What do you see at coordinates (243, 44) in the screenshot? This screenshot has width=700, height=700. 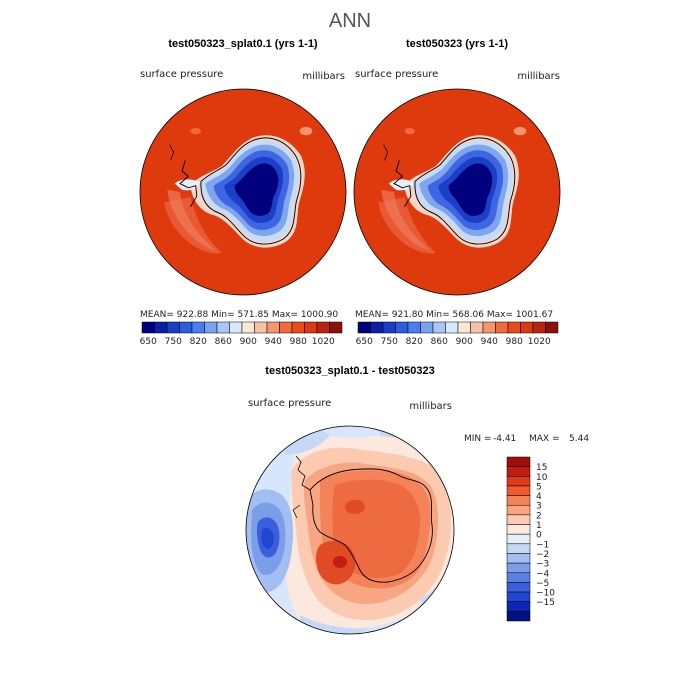 I see `panel-title: test050323_splat0.1 (yrs 1-1)` at bounding box center [243, 44].